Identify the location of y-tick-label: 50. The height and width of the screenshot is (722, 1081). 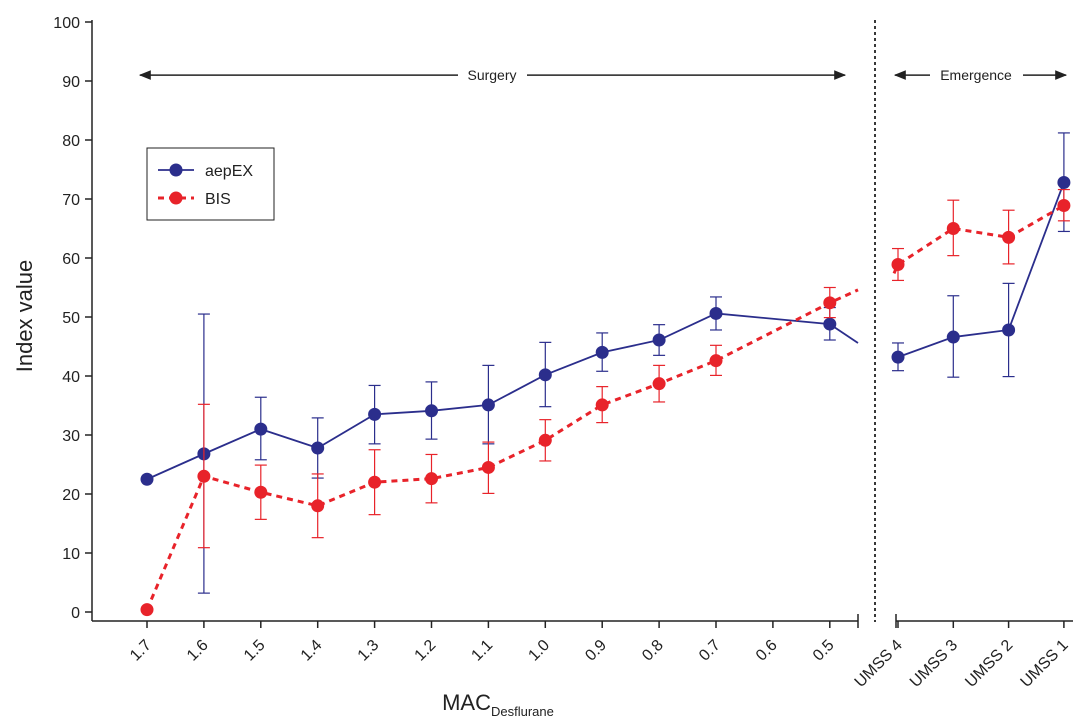
(71, 318).